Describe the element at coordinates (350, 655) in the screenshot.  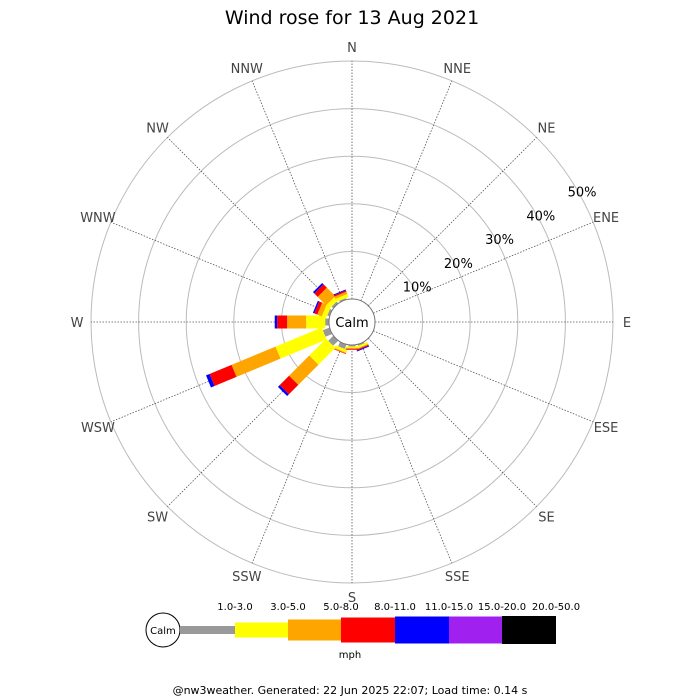
I see `legend-unit-label: mph` at that location.